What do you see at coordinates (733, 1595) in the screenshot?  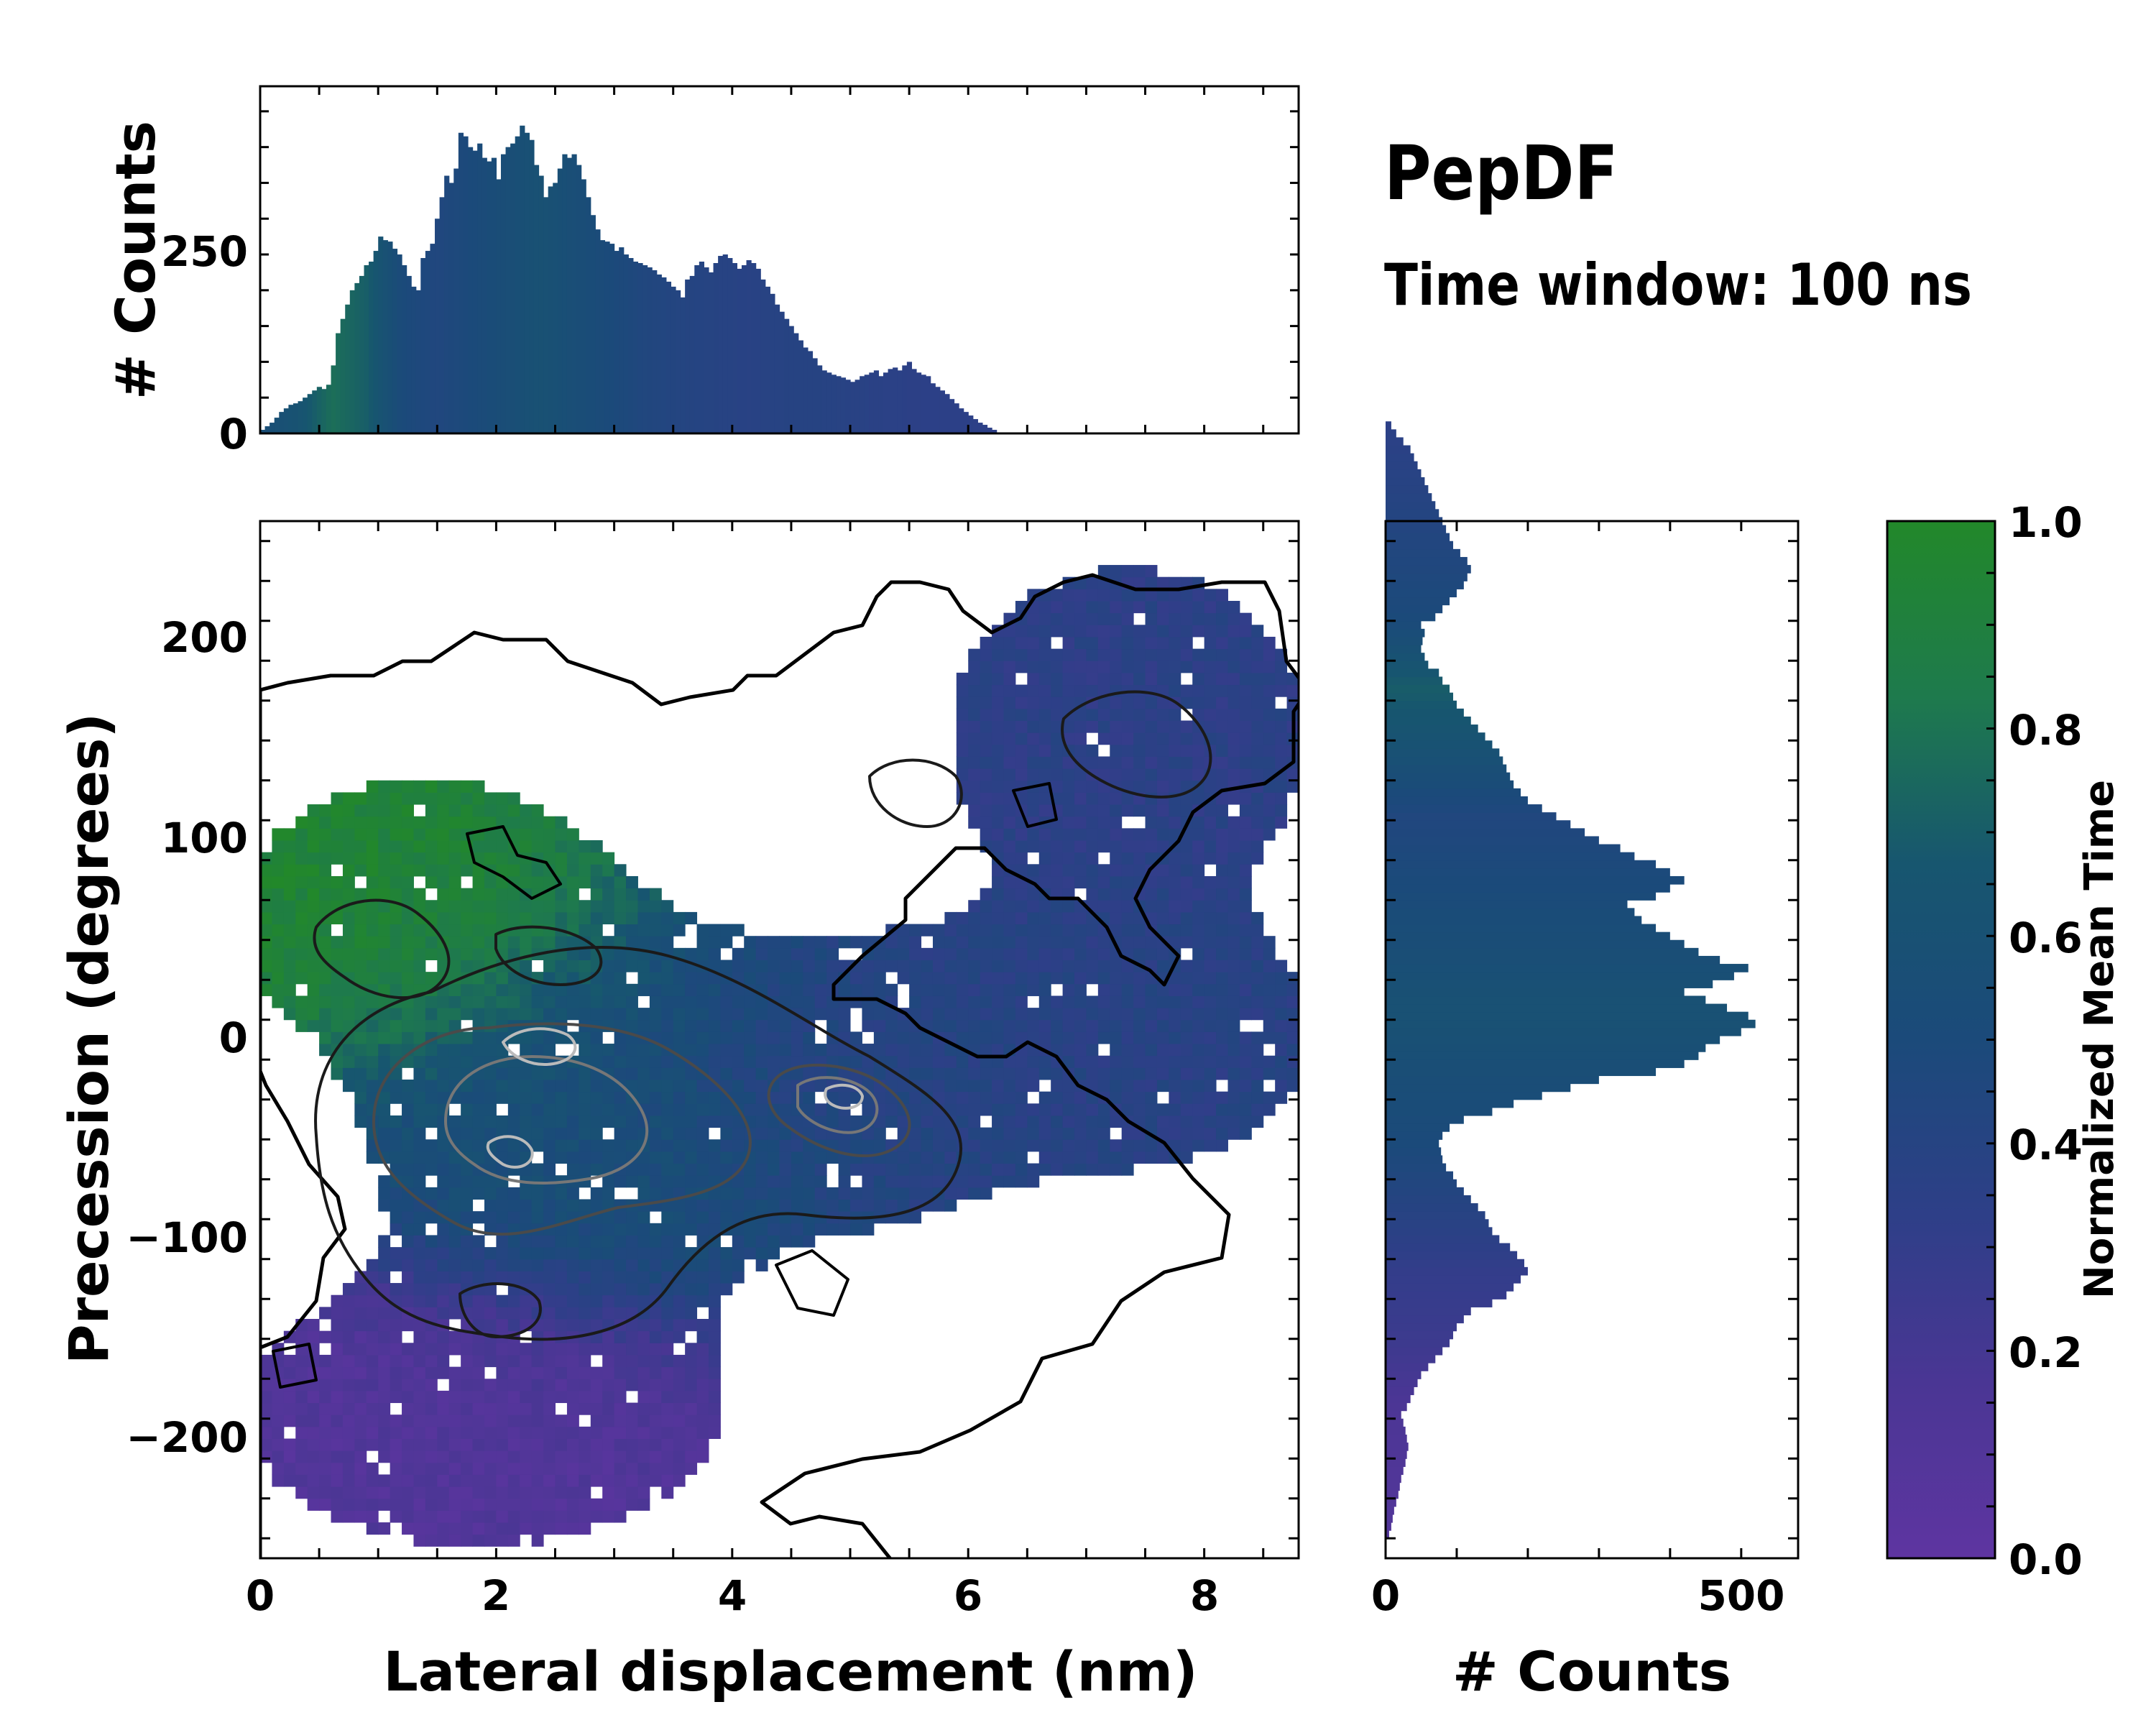 I see `main-xtick-4: 4` at bounding box center [733, 1595].